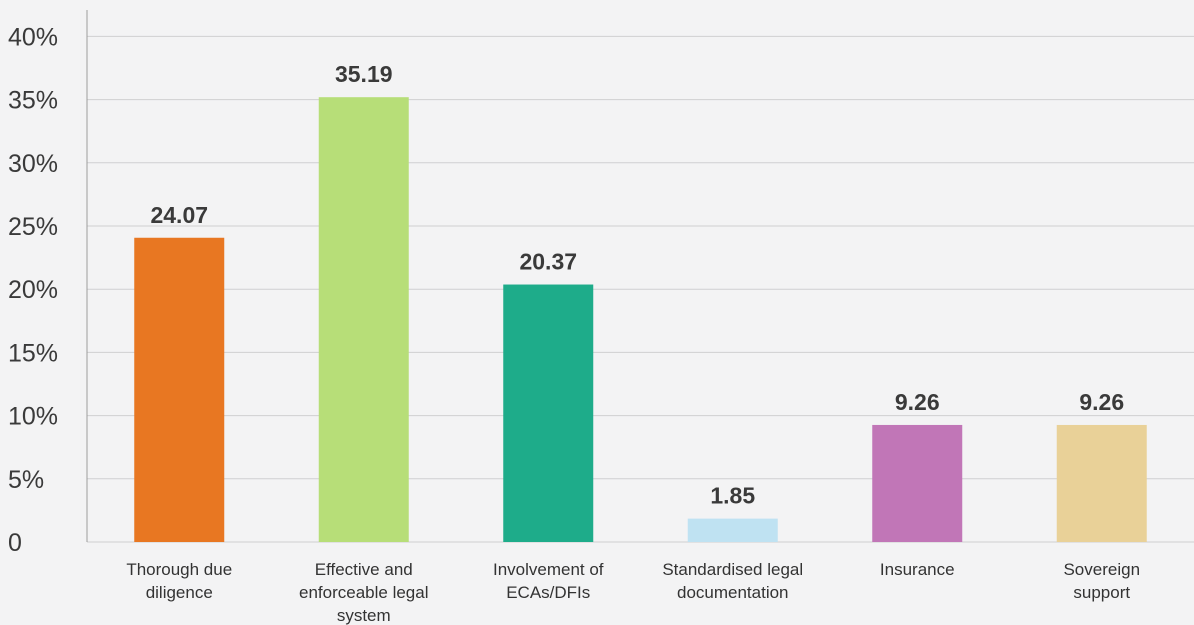  I want to click on x-tick-label: Sovereign, so click(1101, 569).